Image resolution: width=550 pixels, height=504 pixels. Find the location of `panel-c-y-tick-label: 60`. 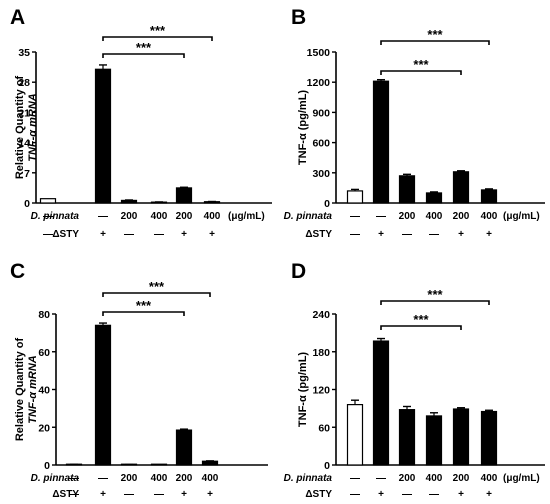

panel-c-y-tick-label: 60 is located at coordinates (44, 353).